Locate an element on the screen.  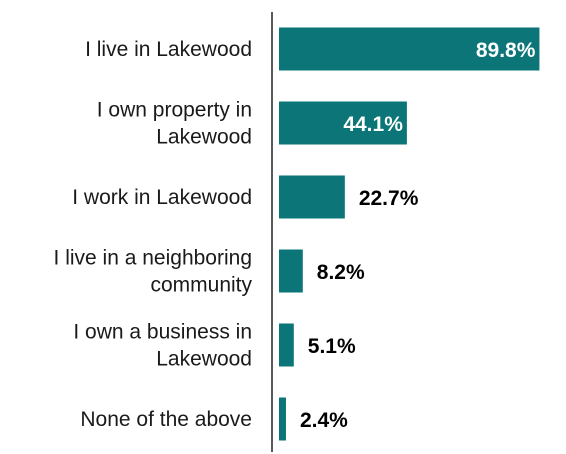
value-label-1: 44.1% is located at coordinates (373, 124).